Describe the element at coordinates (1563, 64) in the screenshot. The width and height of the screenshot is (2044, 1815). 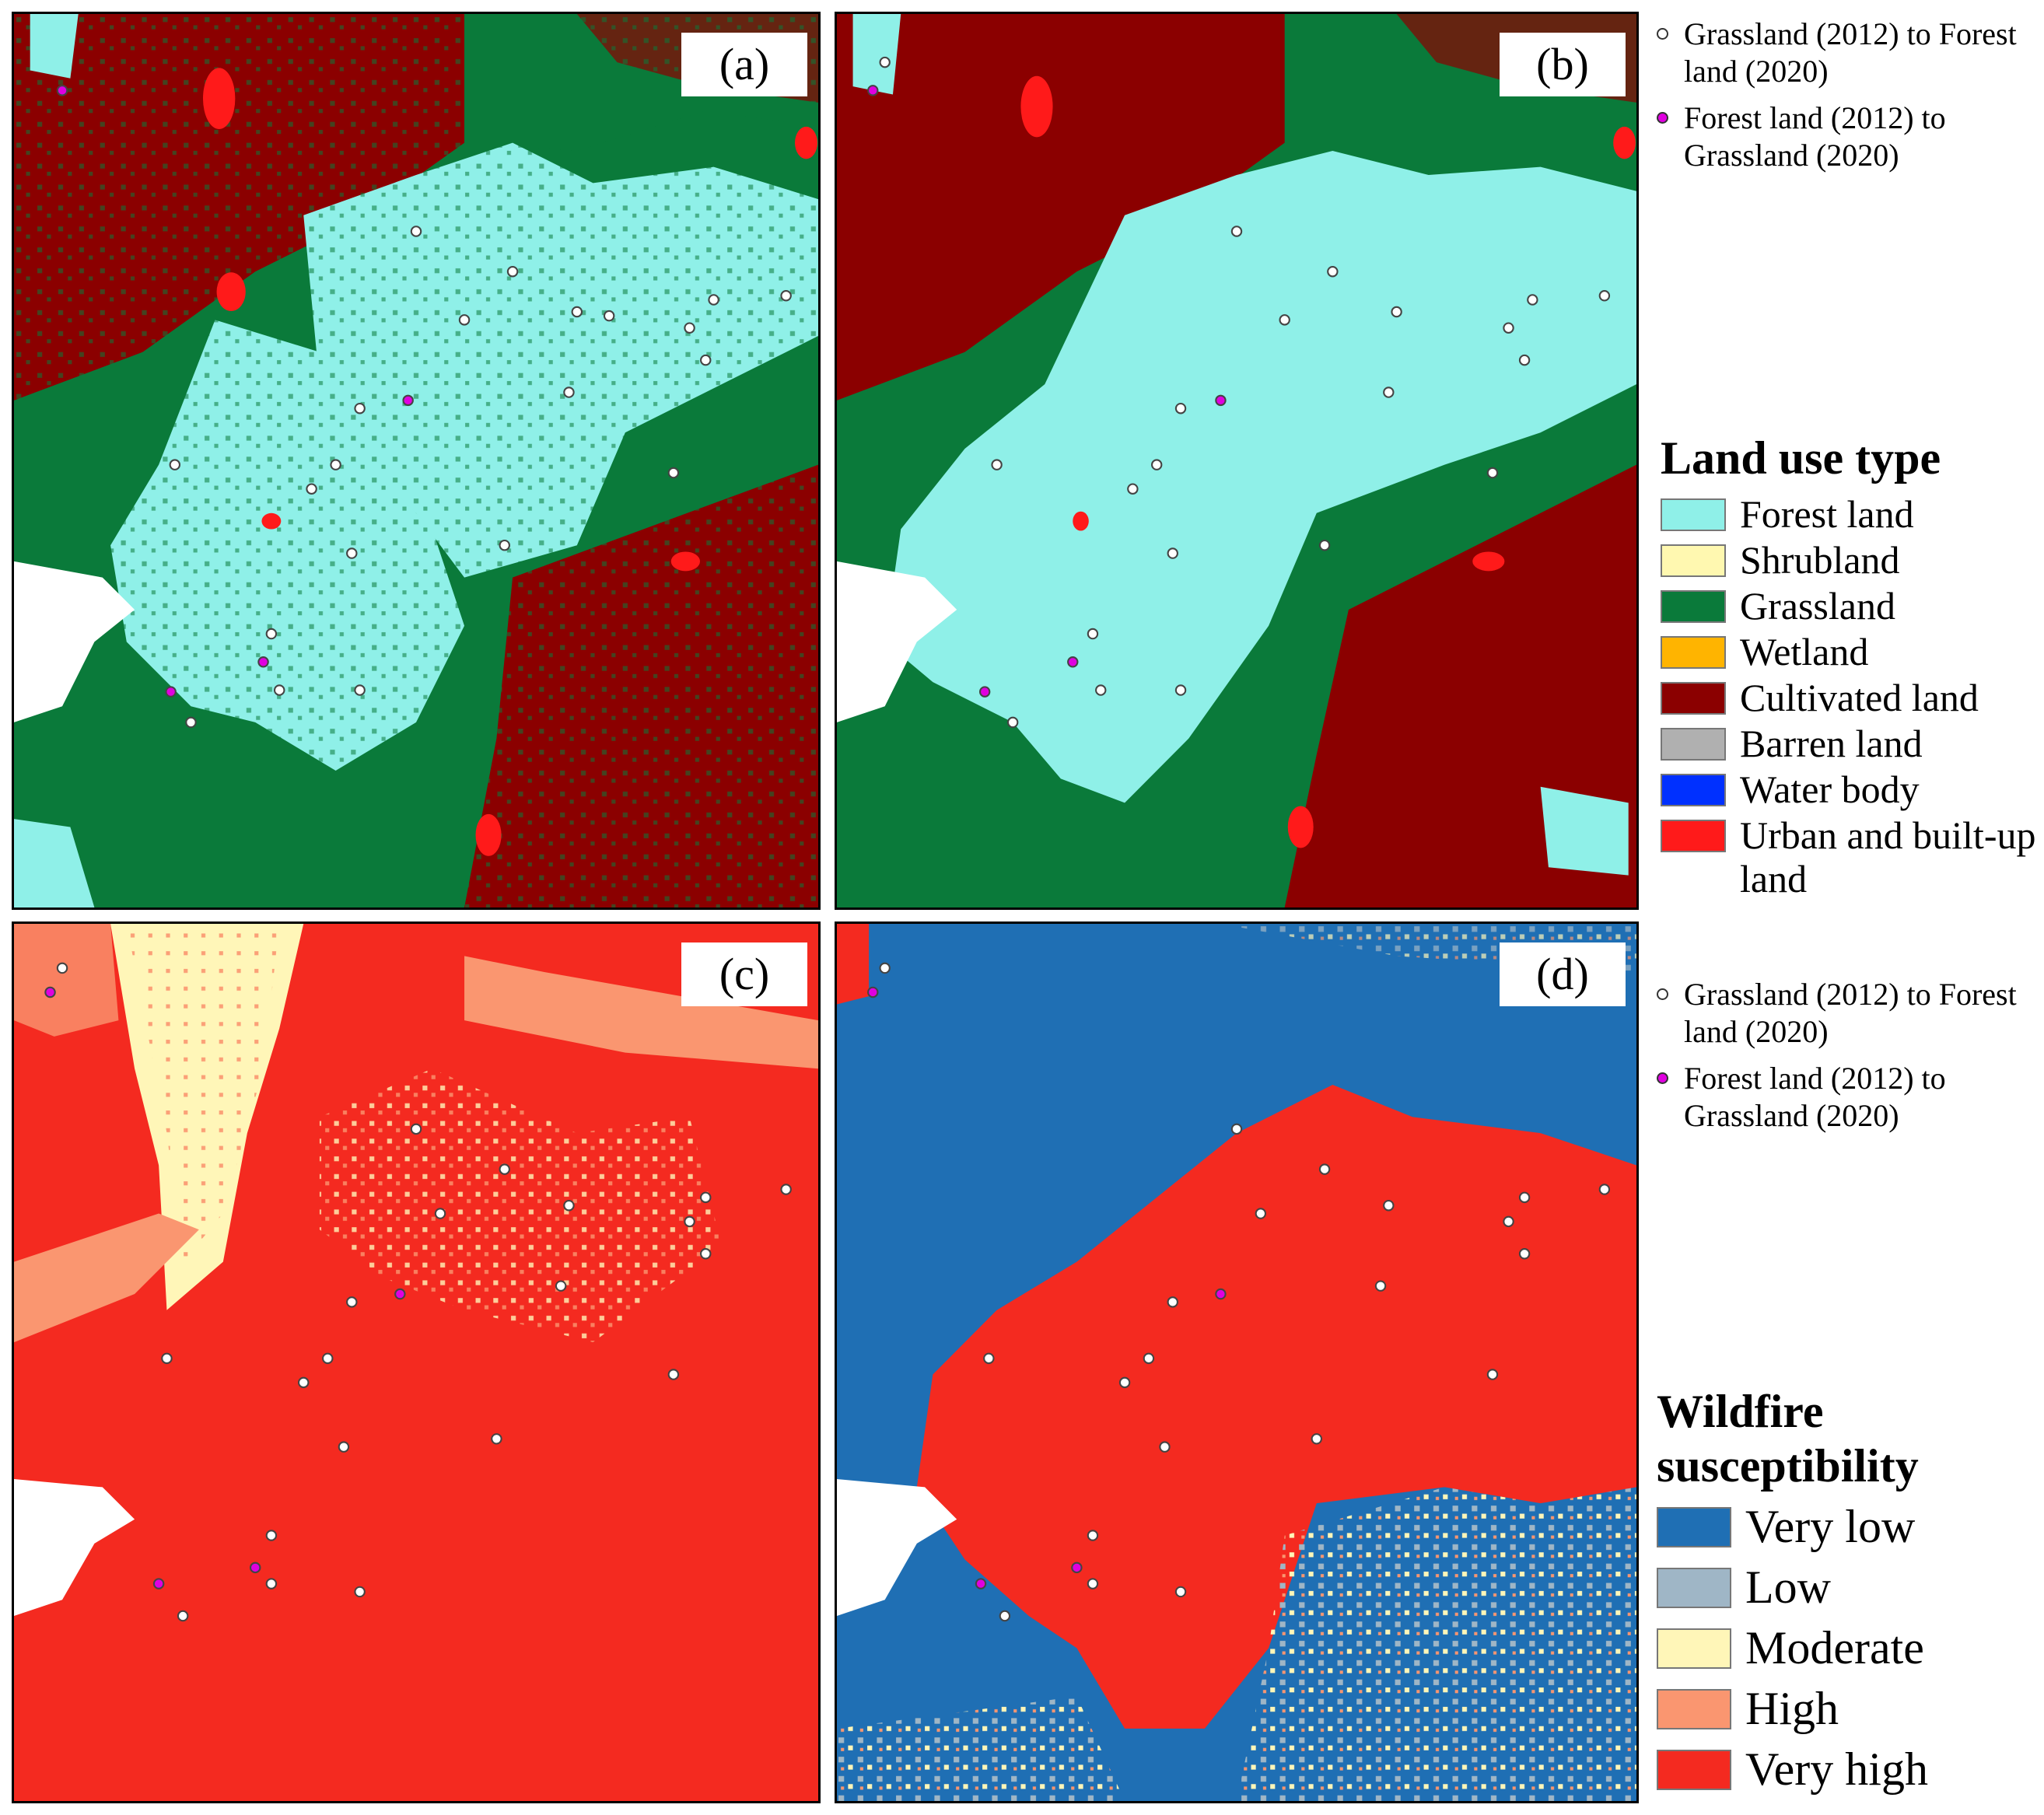
I see `panel-label-b: (b)` at that location.